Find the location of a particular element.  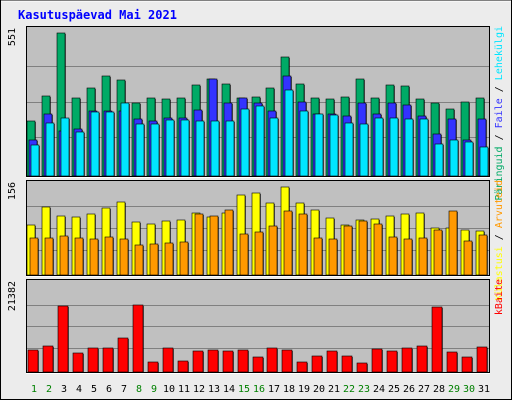

x-tick-label-day-28: 28 is located at coordinates (439, 389).